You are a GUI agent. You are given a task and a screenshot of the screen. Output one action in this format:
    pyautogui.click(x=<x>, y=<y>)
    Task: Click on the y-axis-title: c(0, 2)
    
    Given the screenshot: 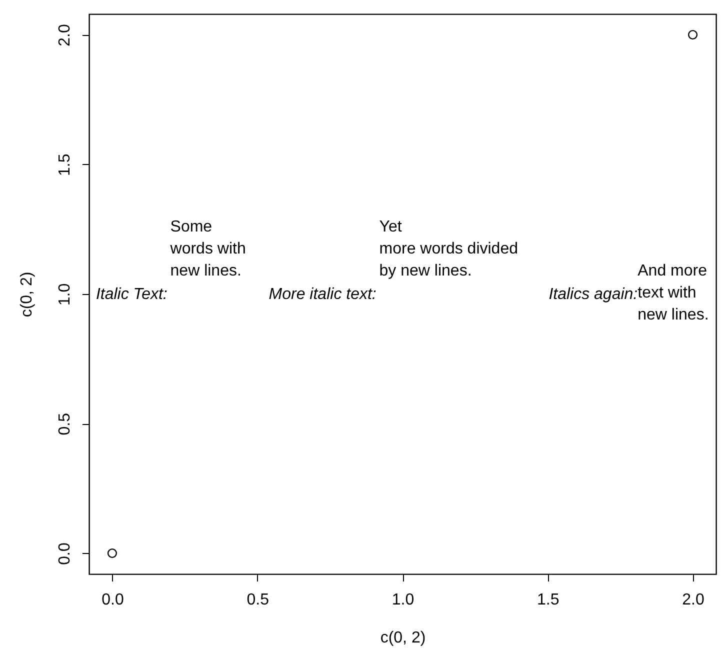 What is the action you would take?
    pyautogui.click(x=27, y=295)
    